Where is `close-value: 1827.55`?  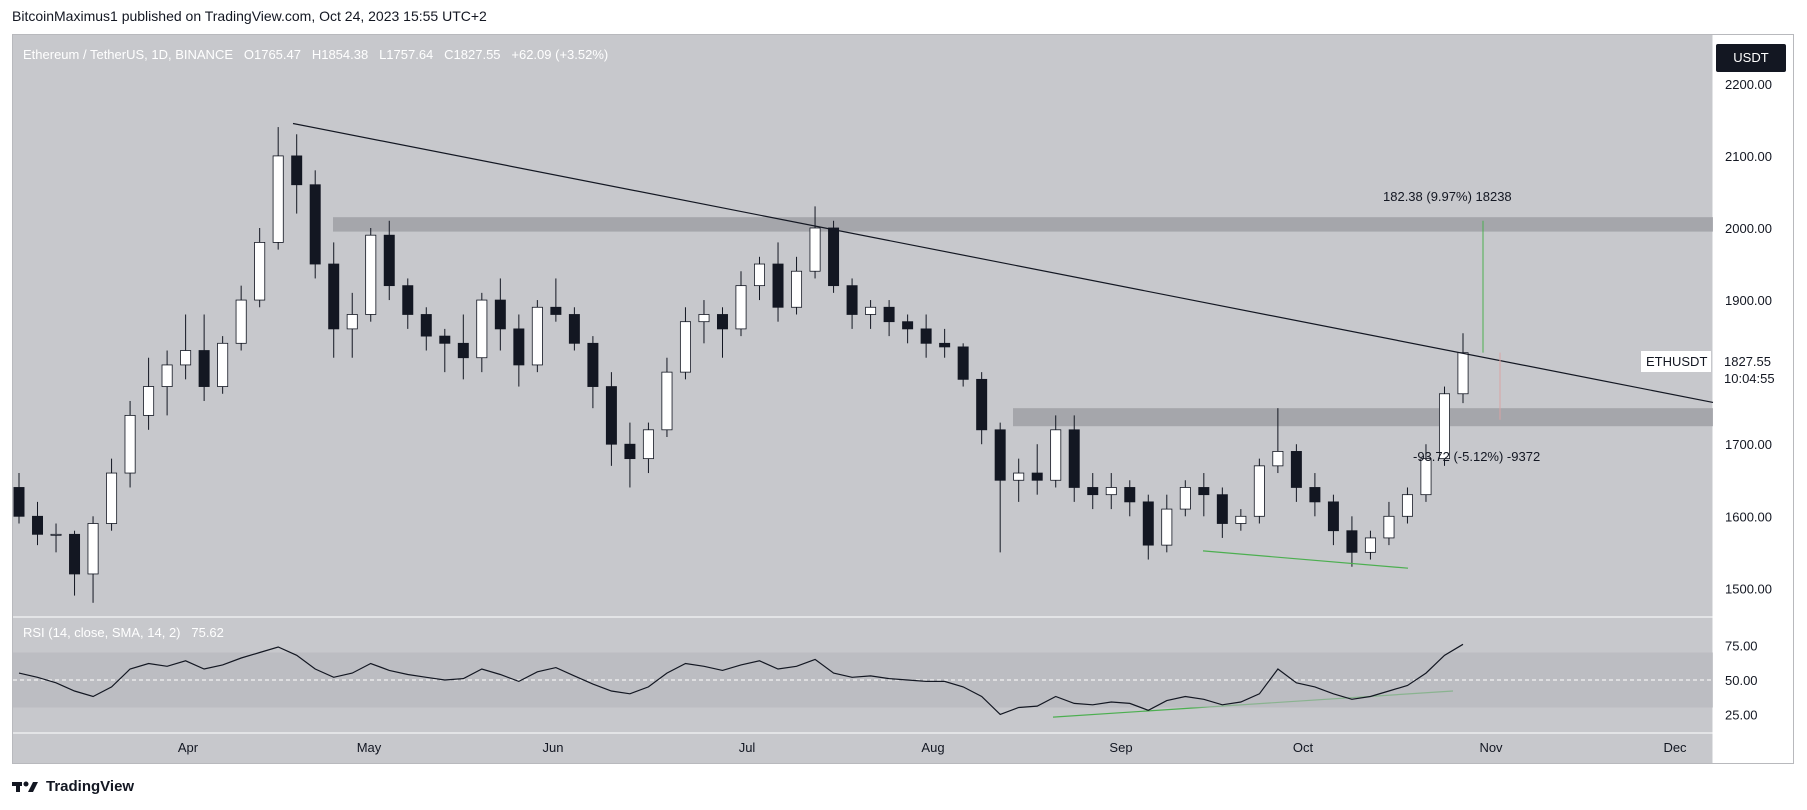
close-value: 1827.55 is located at coordinates (477, 54).